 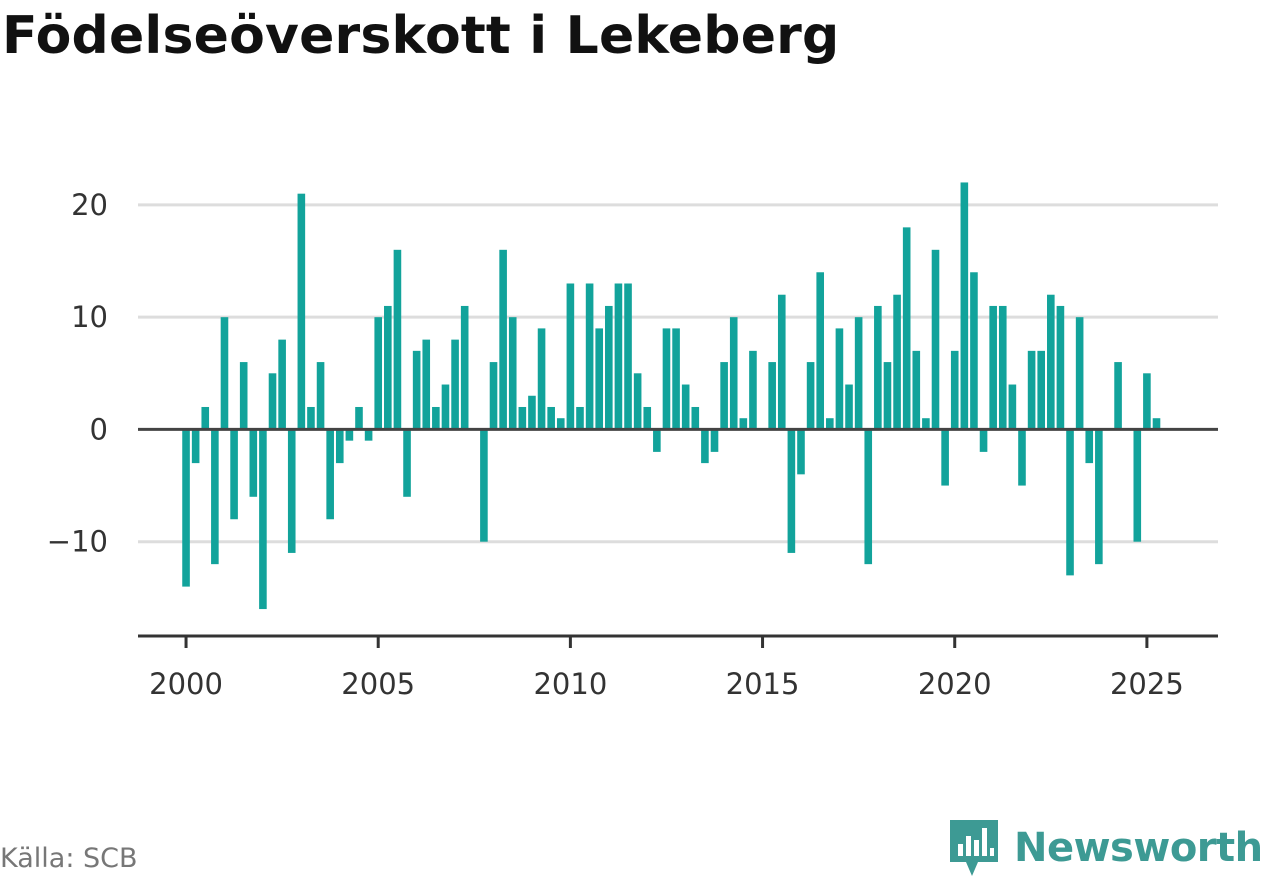 I want to click on x-tick-label: 2005, so click(x=378, y=684).